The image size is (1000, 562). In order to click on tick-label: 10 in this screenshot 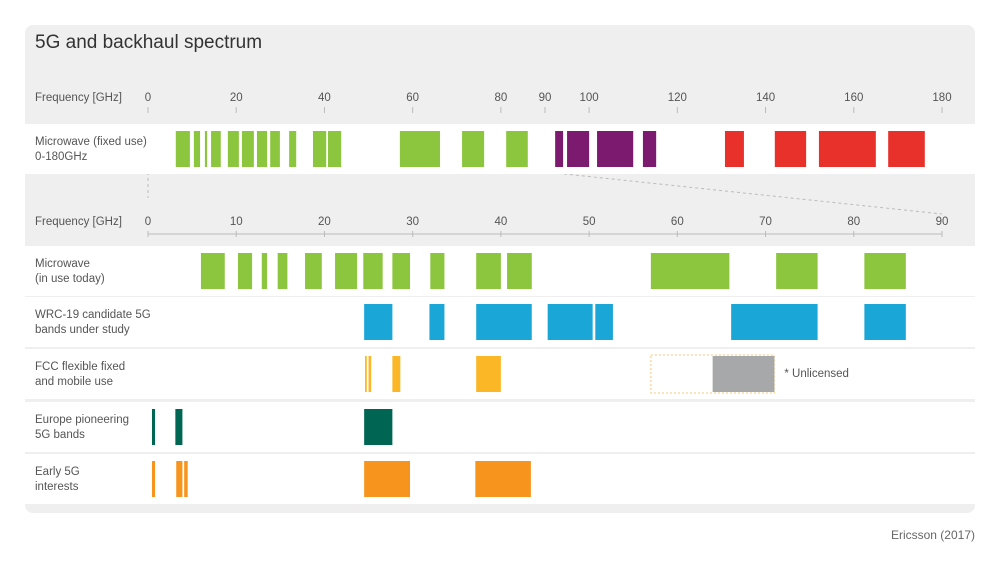, I will do `click(236, 222)`.